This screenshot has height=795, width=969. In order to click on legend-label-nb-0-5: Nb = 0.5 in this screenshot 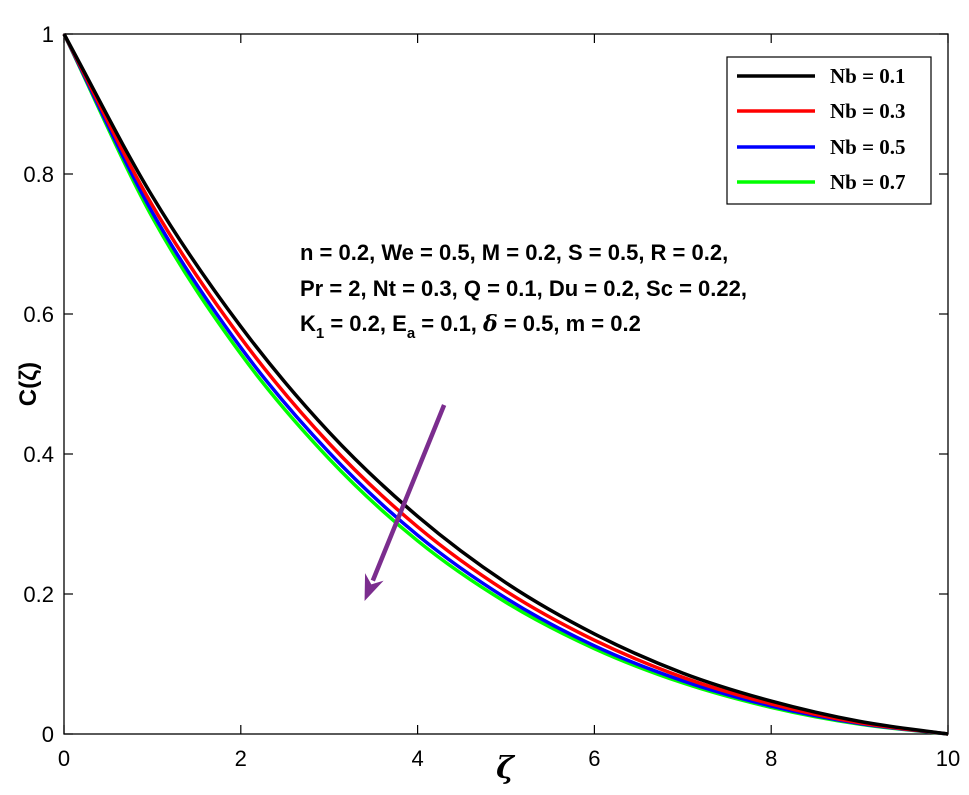, I will do `click(868, 147)`.